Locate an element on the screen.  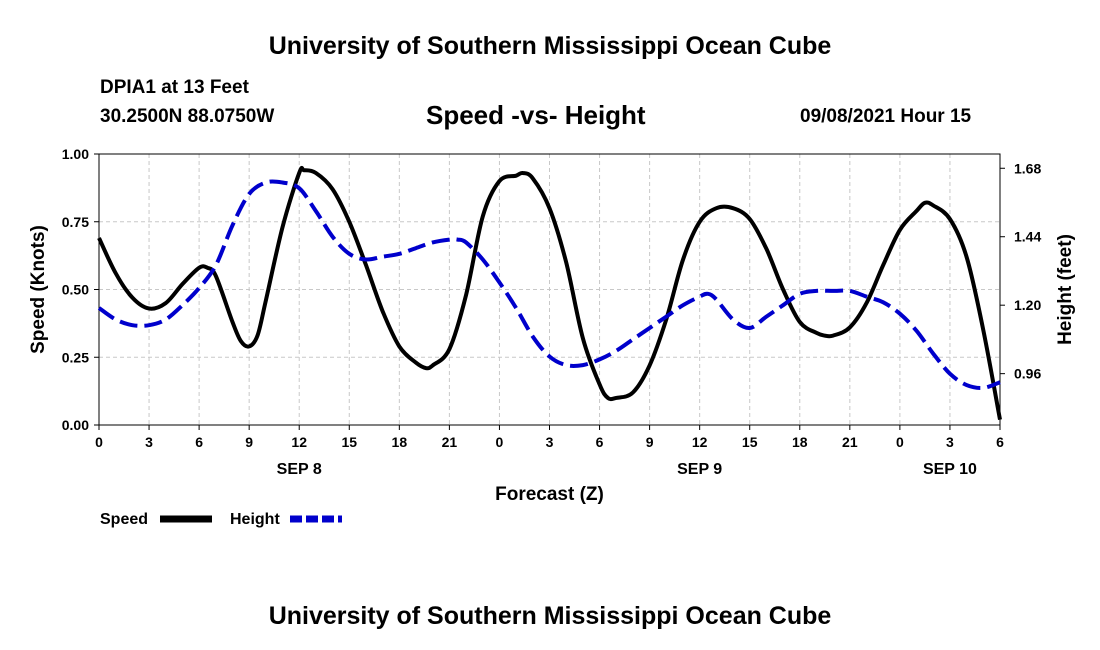
legend: Speed Height is located at coordinates (221, 519).